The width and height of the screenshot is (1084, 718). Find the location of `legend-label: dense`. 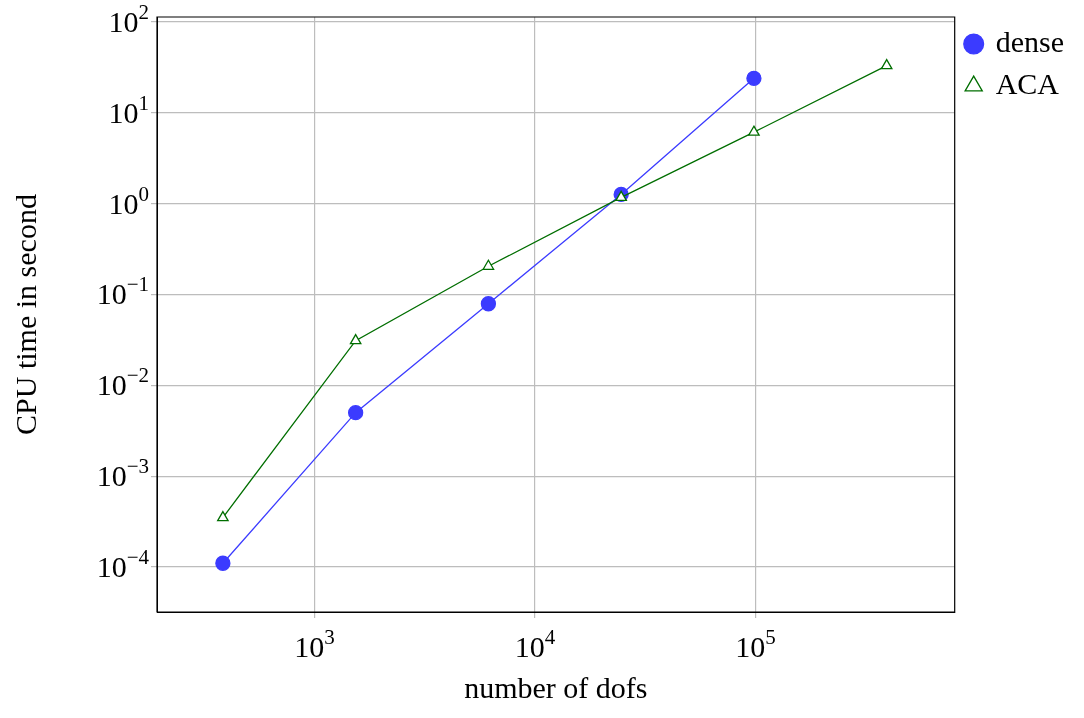

legend-label: dense is located at coordinates (1030, 41).